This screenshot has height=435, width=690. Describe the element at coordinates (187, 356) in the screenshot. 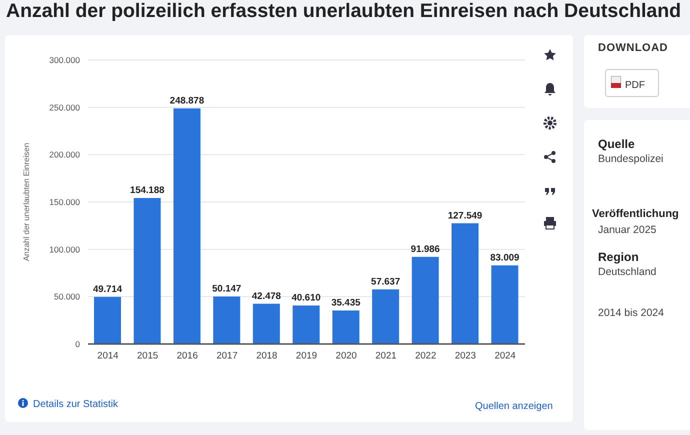

I see `x-tick-label: 2016` at that location.